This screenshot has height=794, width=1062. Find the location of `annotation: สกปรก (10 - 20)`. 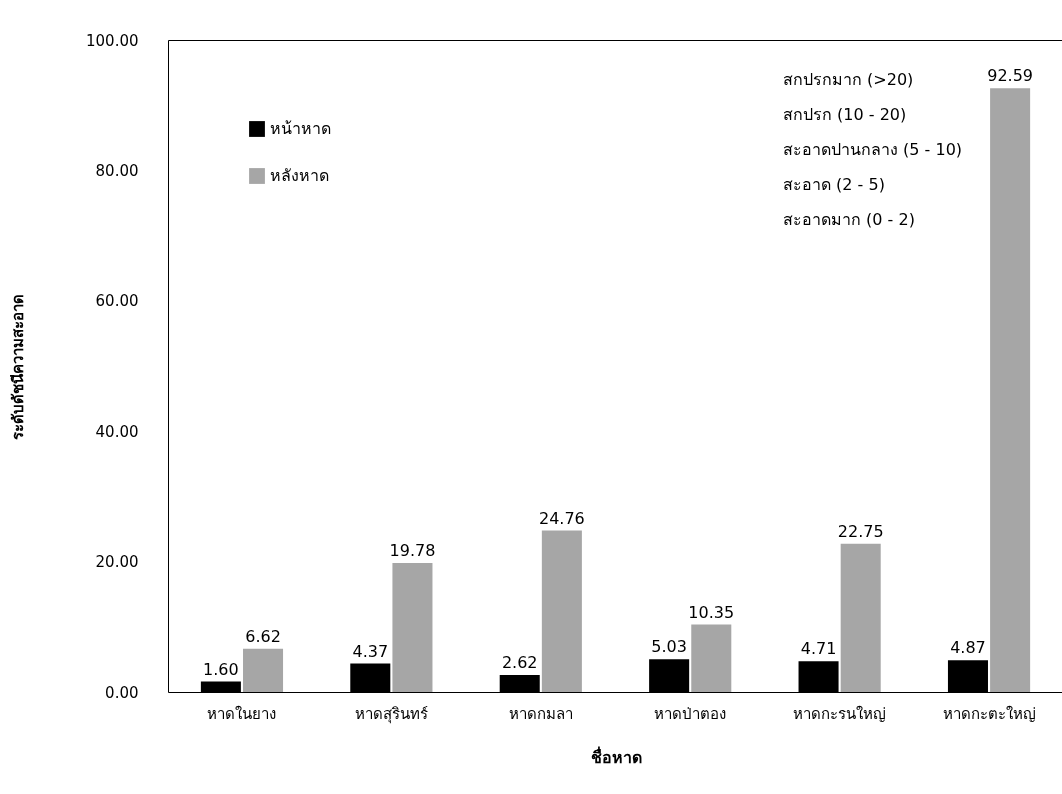

annotation: สกปรก (10 - 20) is located at coordinates (845, 114).